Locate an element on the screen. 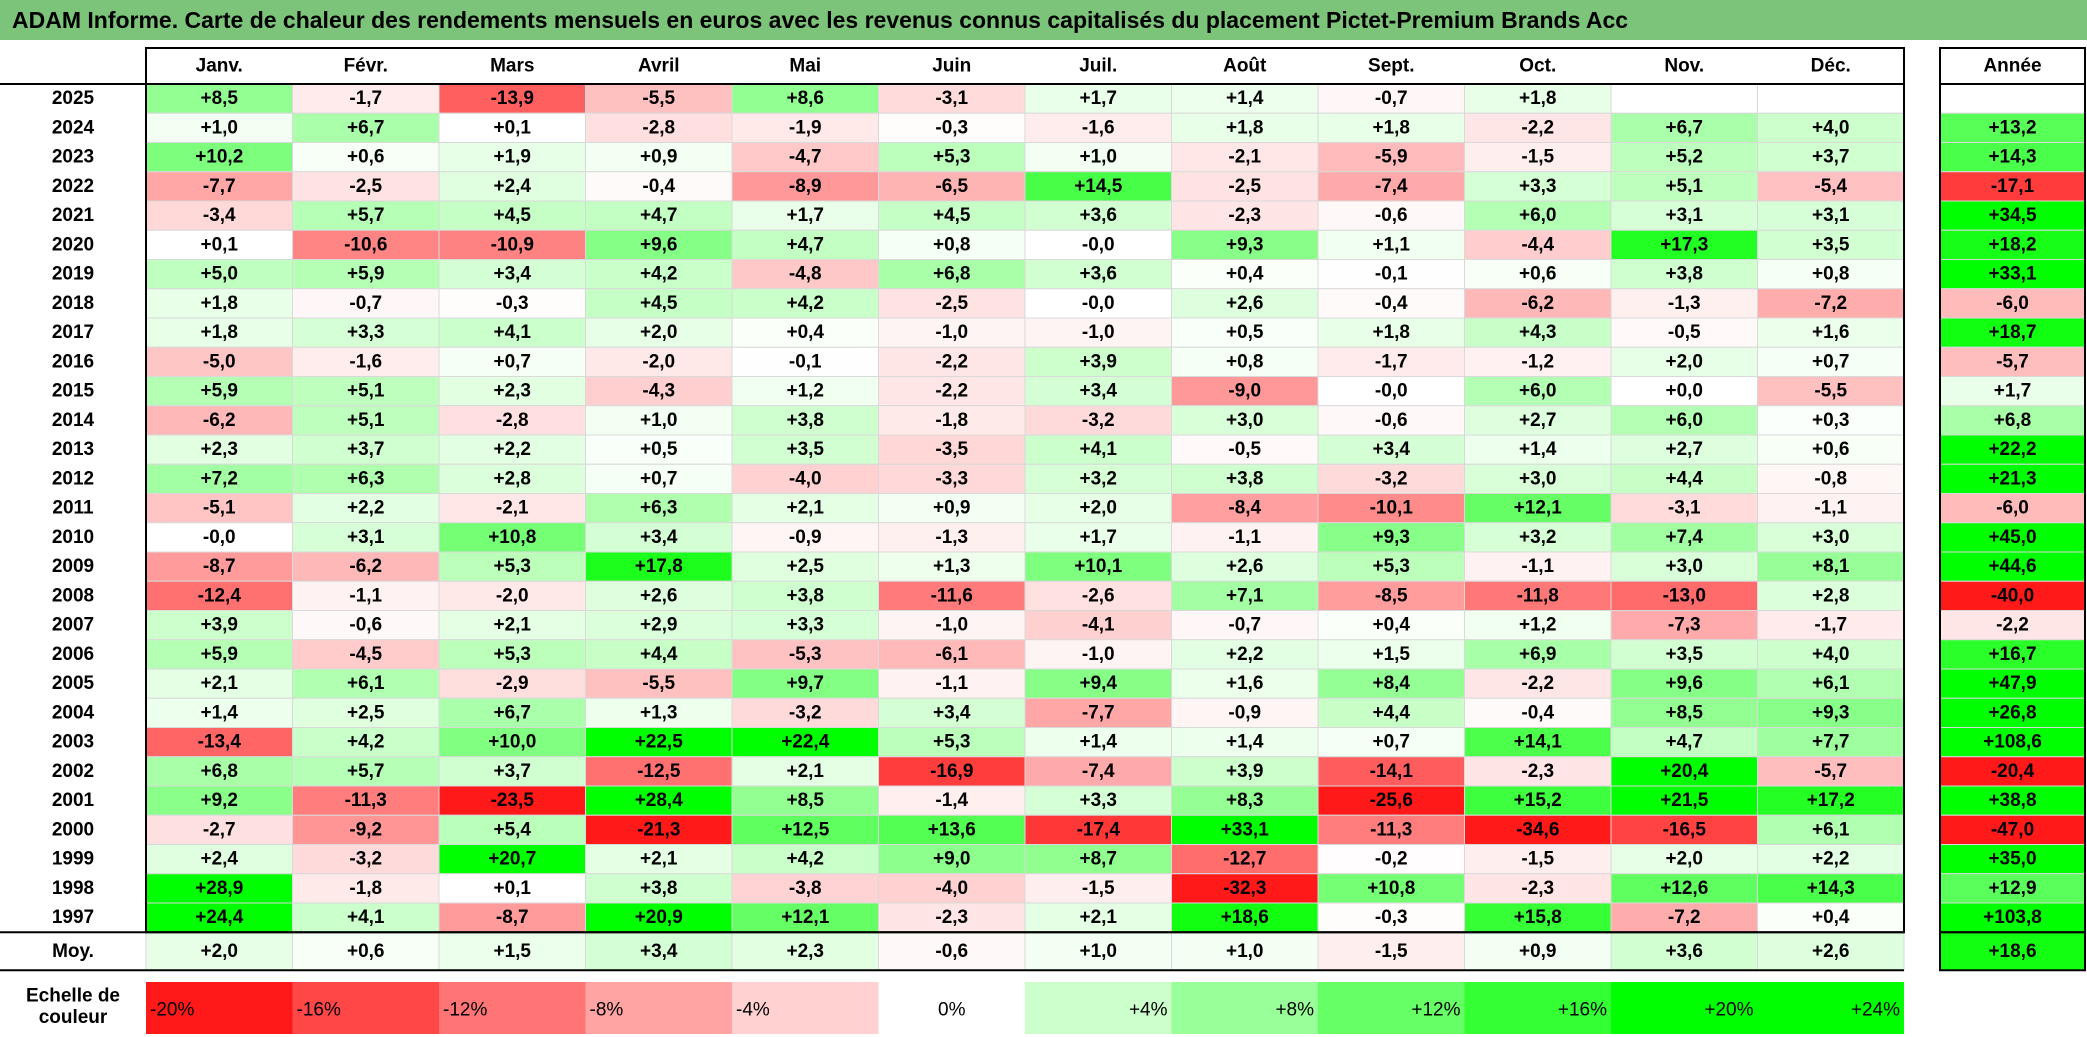  heat-cell-value: +18,6 is located at coordinates (1245, 917).